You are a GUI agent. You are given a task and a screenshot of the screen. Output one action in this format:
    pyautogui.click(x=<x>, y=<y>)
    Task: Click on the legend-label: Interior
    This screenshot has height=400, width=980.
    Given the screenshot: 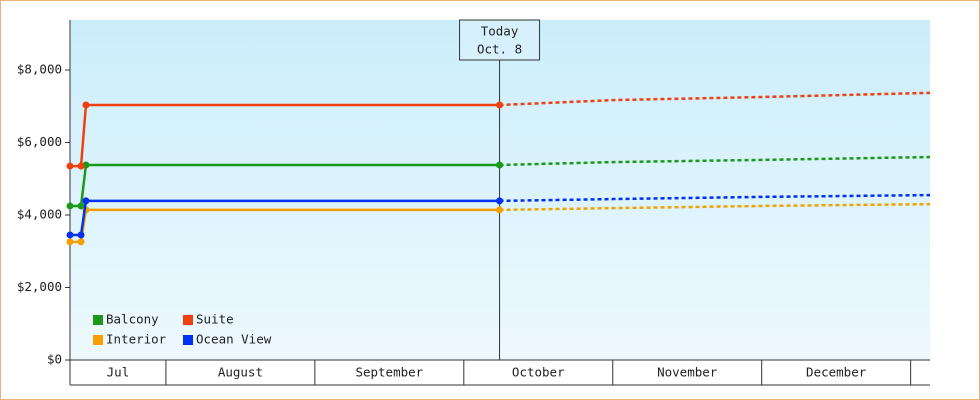 What is the action you would take?
    pyautogui.click(x=136, y=339)
    